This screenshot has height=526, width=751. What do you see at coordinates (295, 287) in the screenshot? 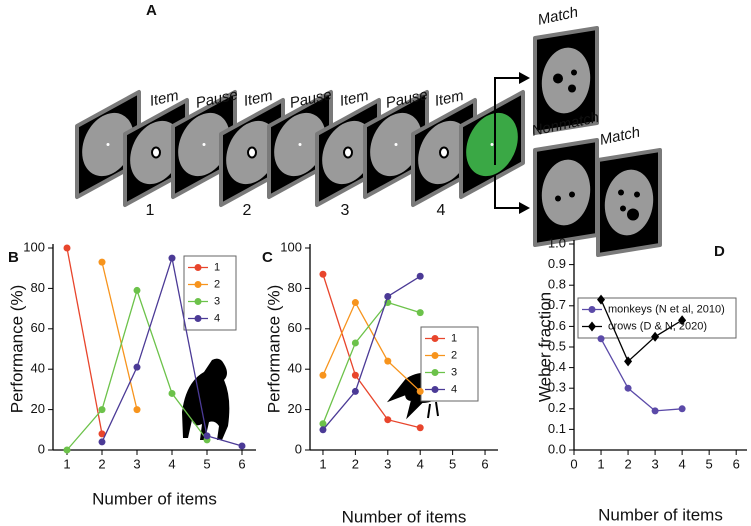
I see `y-tick-label: 80` at bounding box center [295, 287].